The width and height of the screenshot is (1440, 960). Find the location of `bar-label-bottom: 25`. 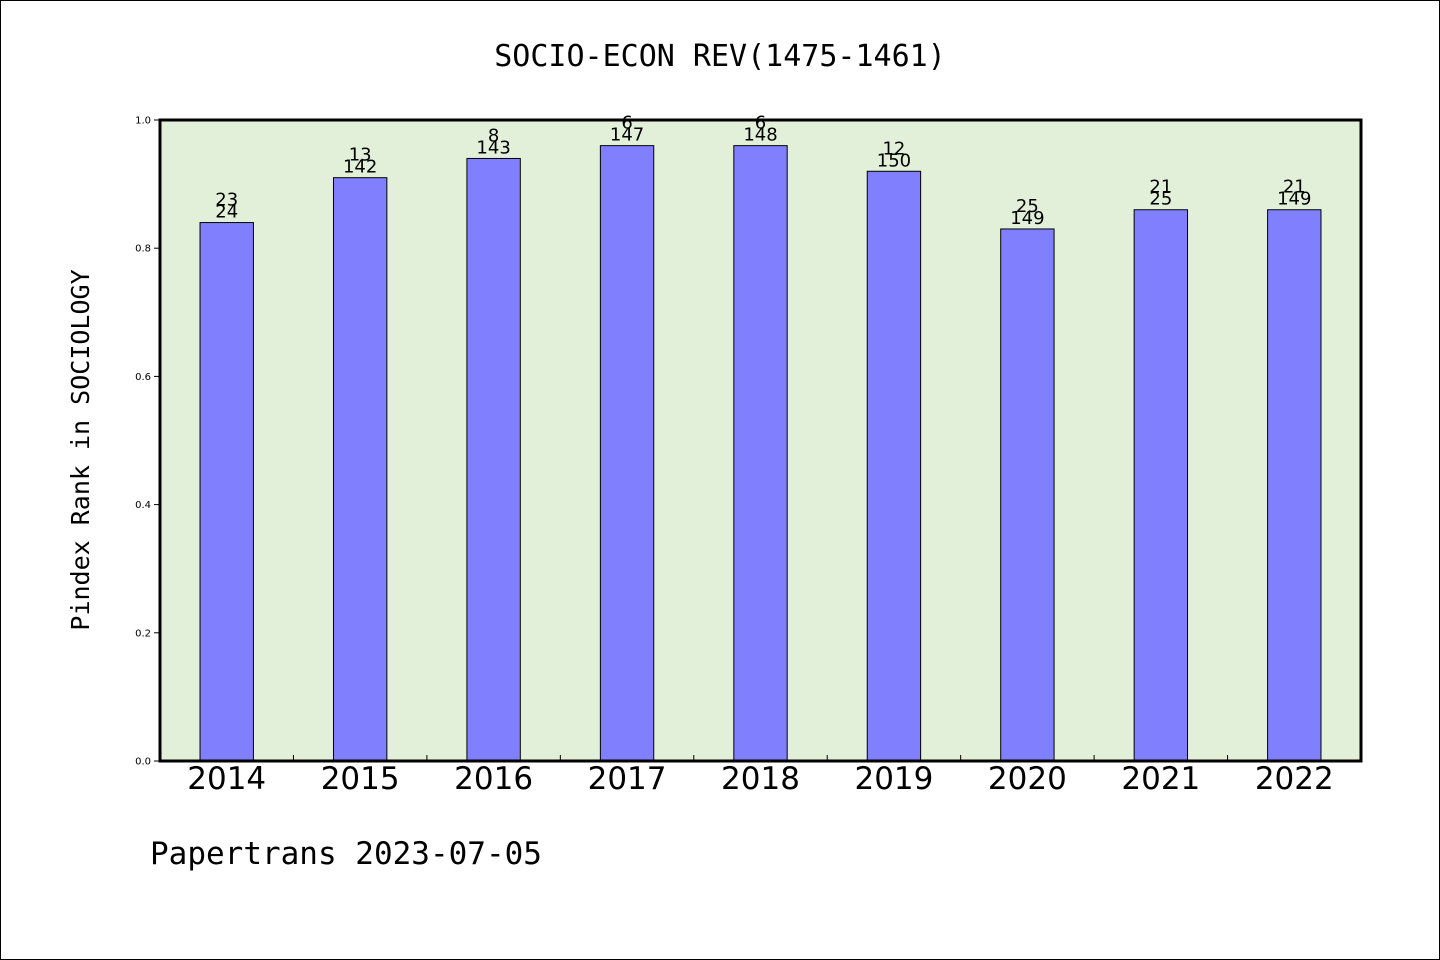

bar-label-bottom: 25 is located at coordinates (1160, 199).